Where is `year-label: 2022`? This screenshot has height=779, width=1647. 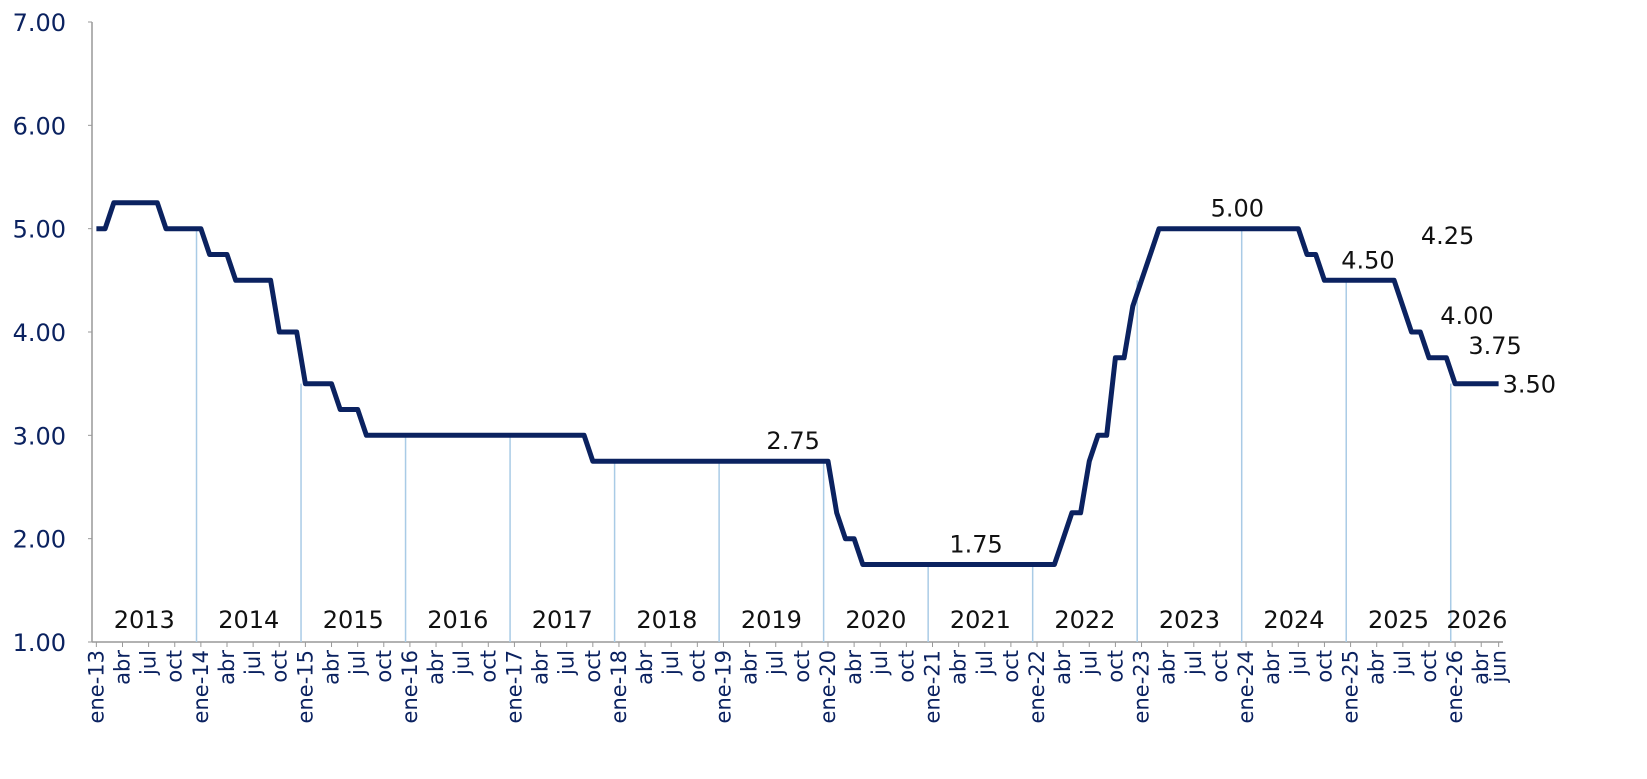 year-label: 2022 is located at coordinates (1084, 620).